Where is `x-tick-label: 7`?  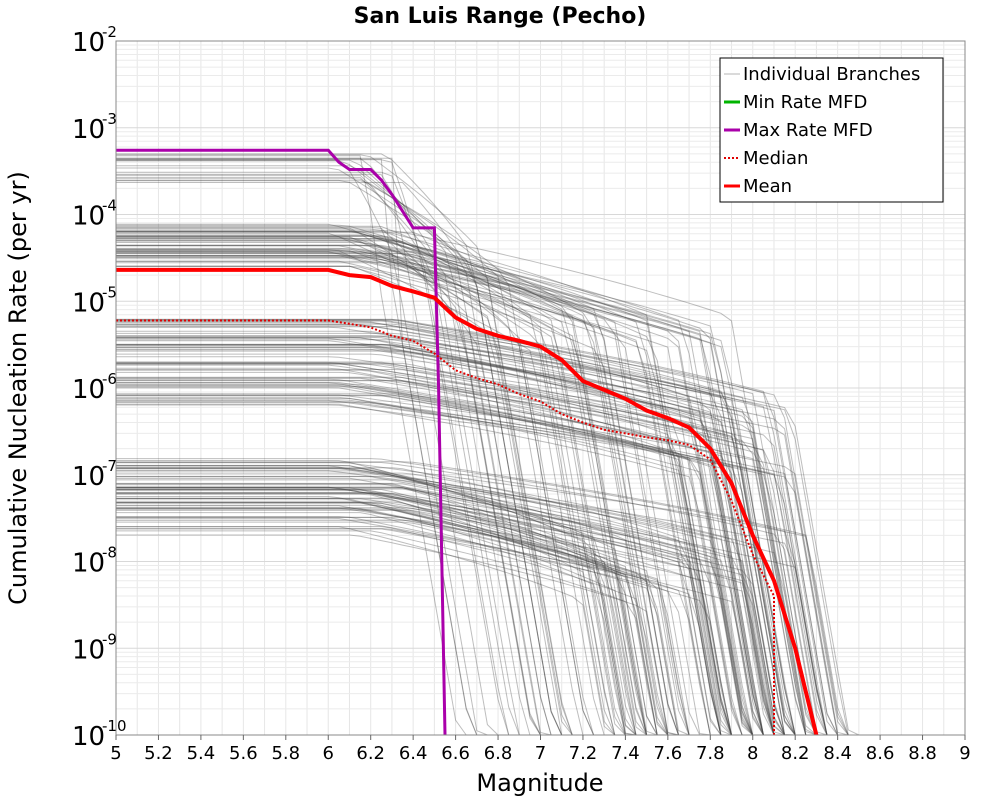
x-tick-label: 7 is located at coordinates (540, 753).